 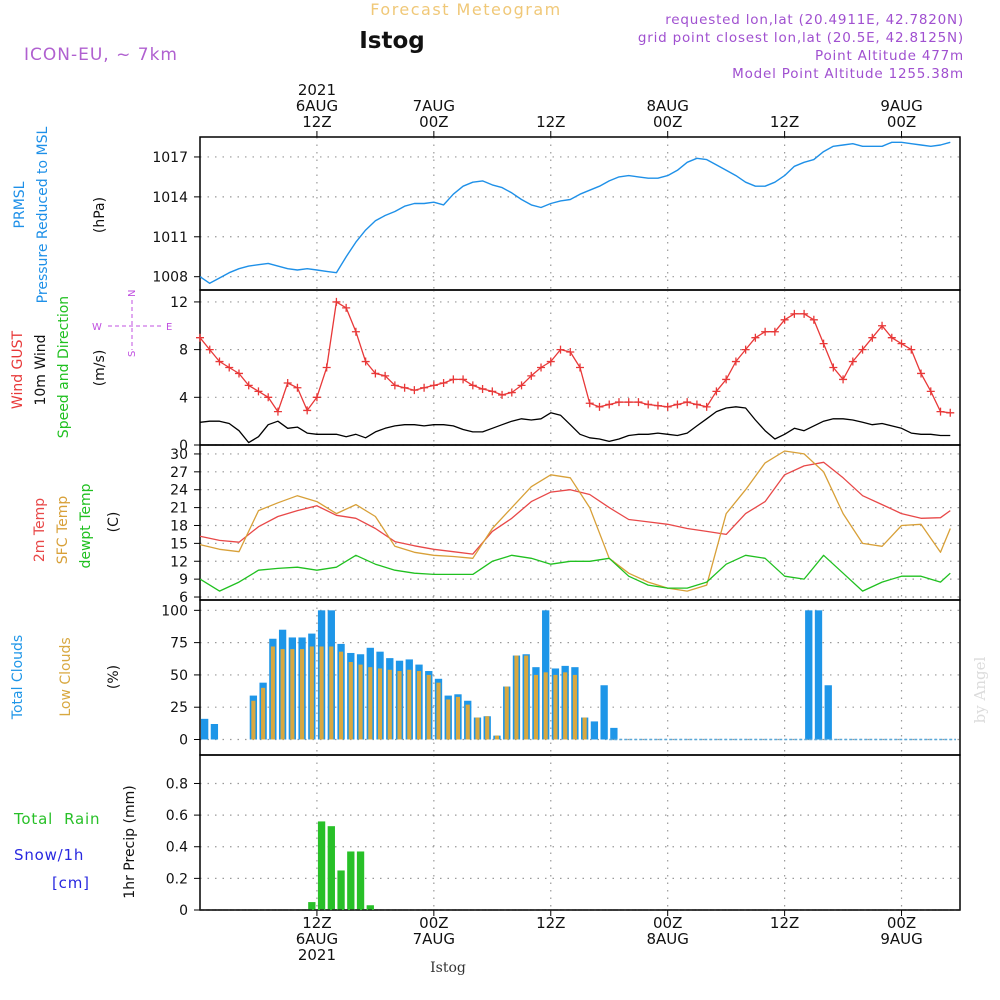 What do you see at coordinates (170, 238) in the screenshot?
I see `pressure-ytick-label: 1011` at bounding box center [170, 238].